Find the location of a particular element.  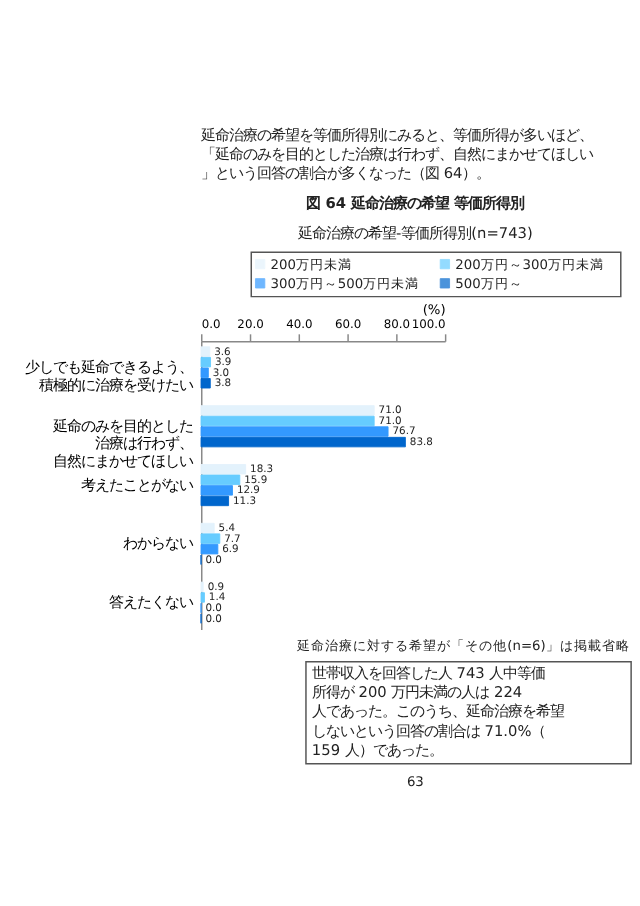

text: 延命治療の希望を等価所得別にみると、等価所得が多いほど、「延命のみを目的とした治療は行わず、自然にまかせてほしい」という回答の割合が多くなった（図 64）。 is located at coordinates (396, 154).